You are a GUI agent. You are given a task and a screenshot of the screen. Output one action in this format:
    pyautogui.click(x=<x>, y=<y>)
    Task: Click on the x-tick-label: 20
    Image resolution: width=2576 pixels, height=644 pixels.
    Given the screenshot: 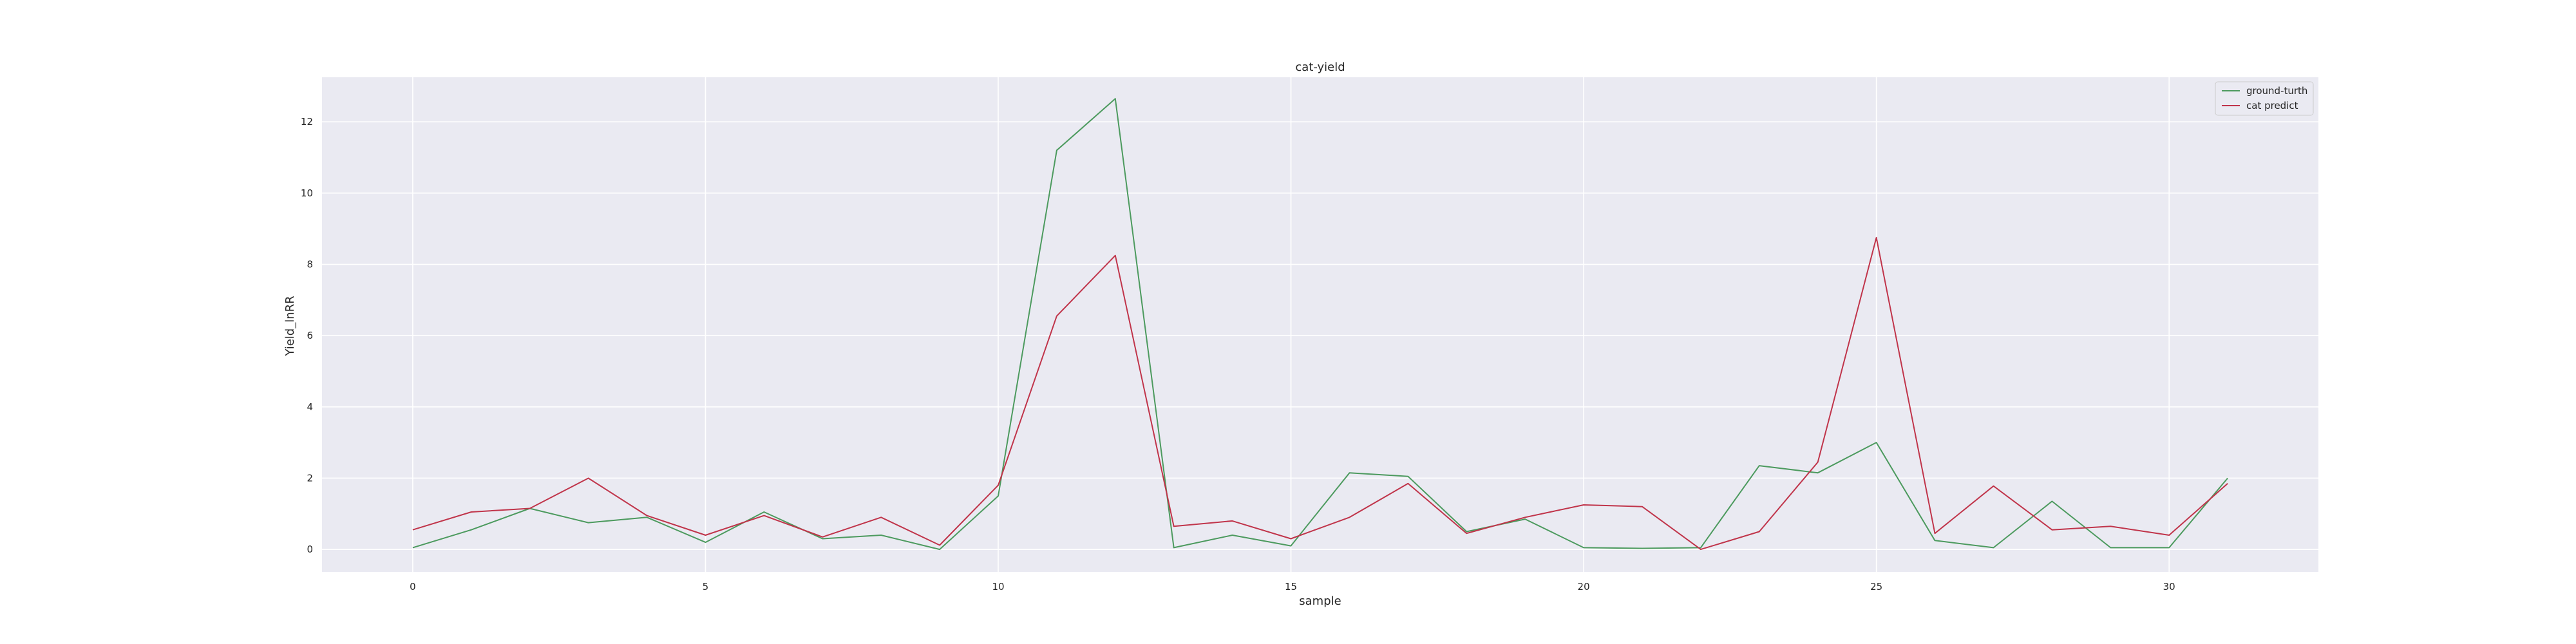 What is the action you would take?
    pyautogui.click(x=1584, y=587)
    